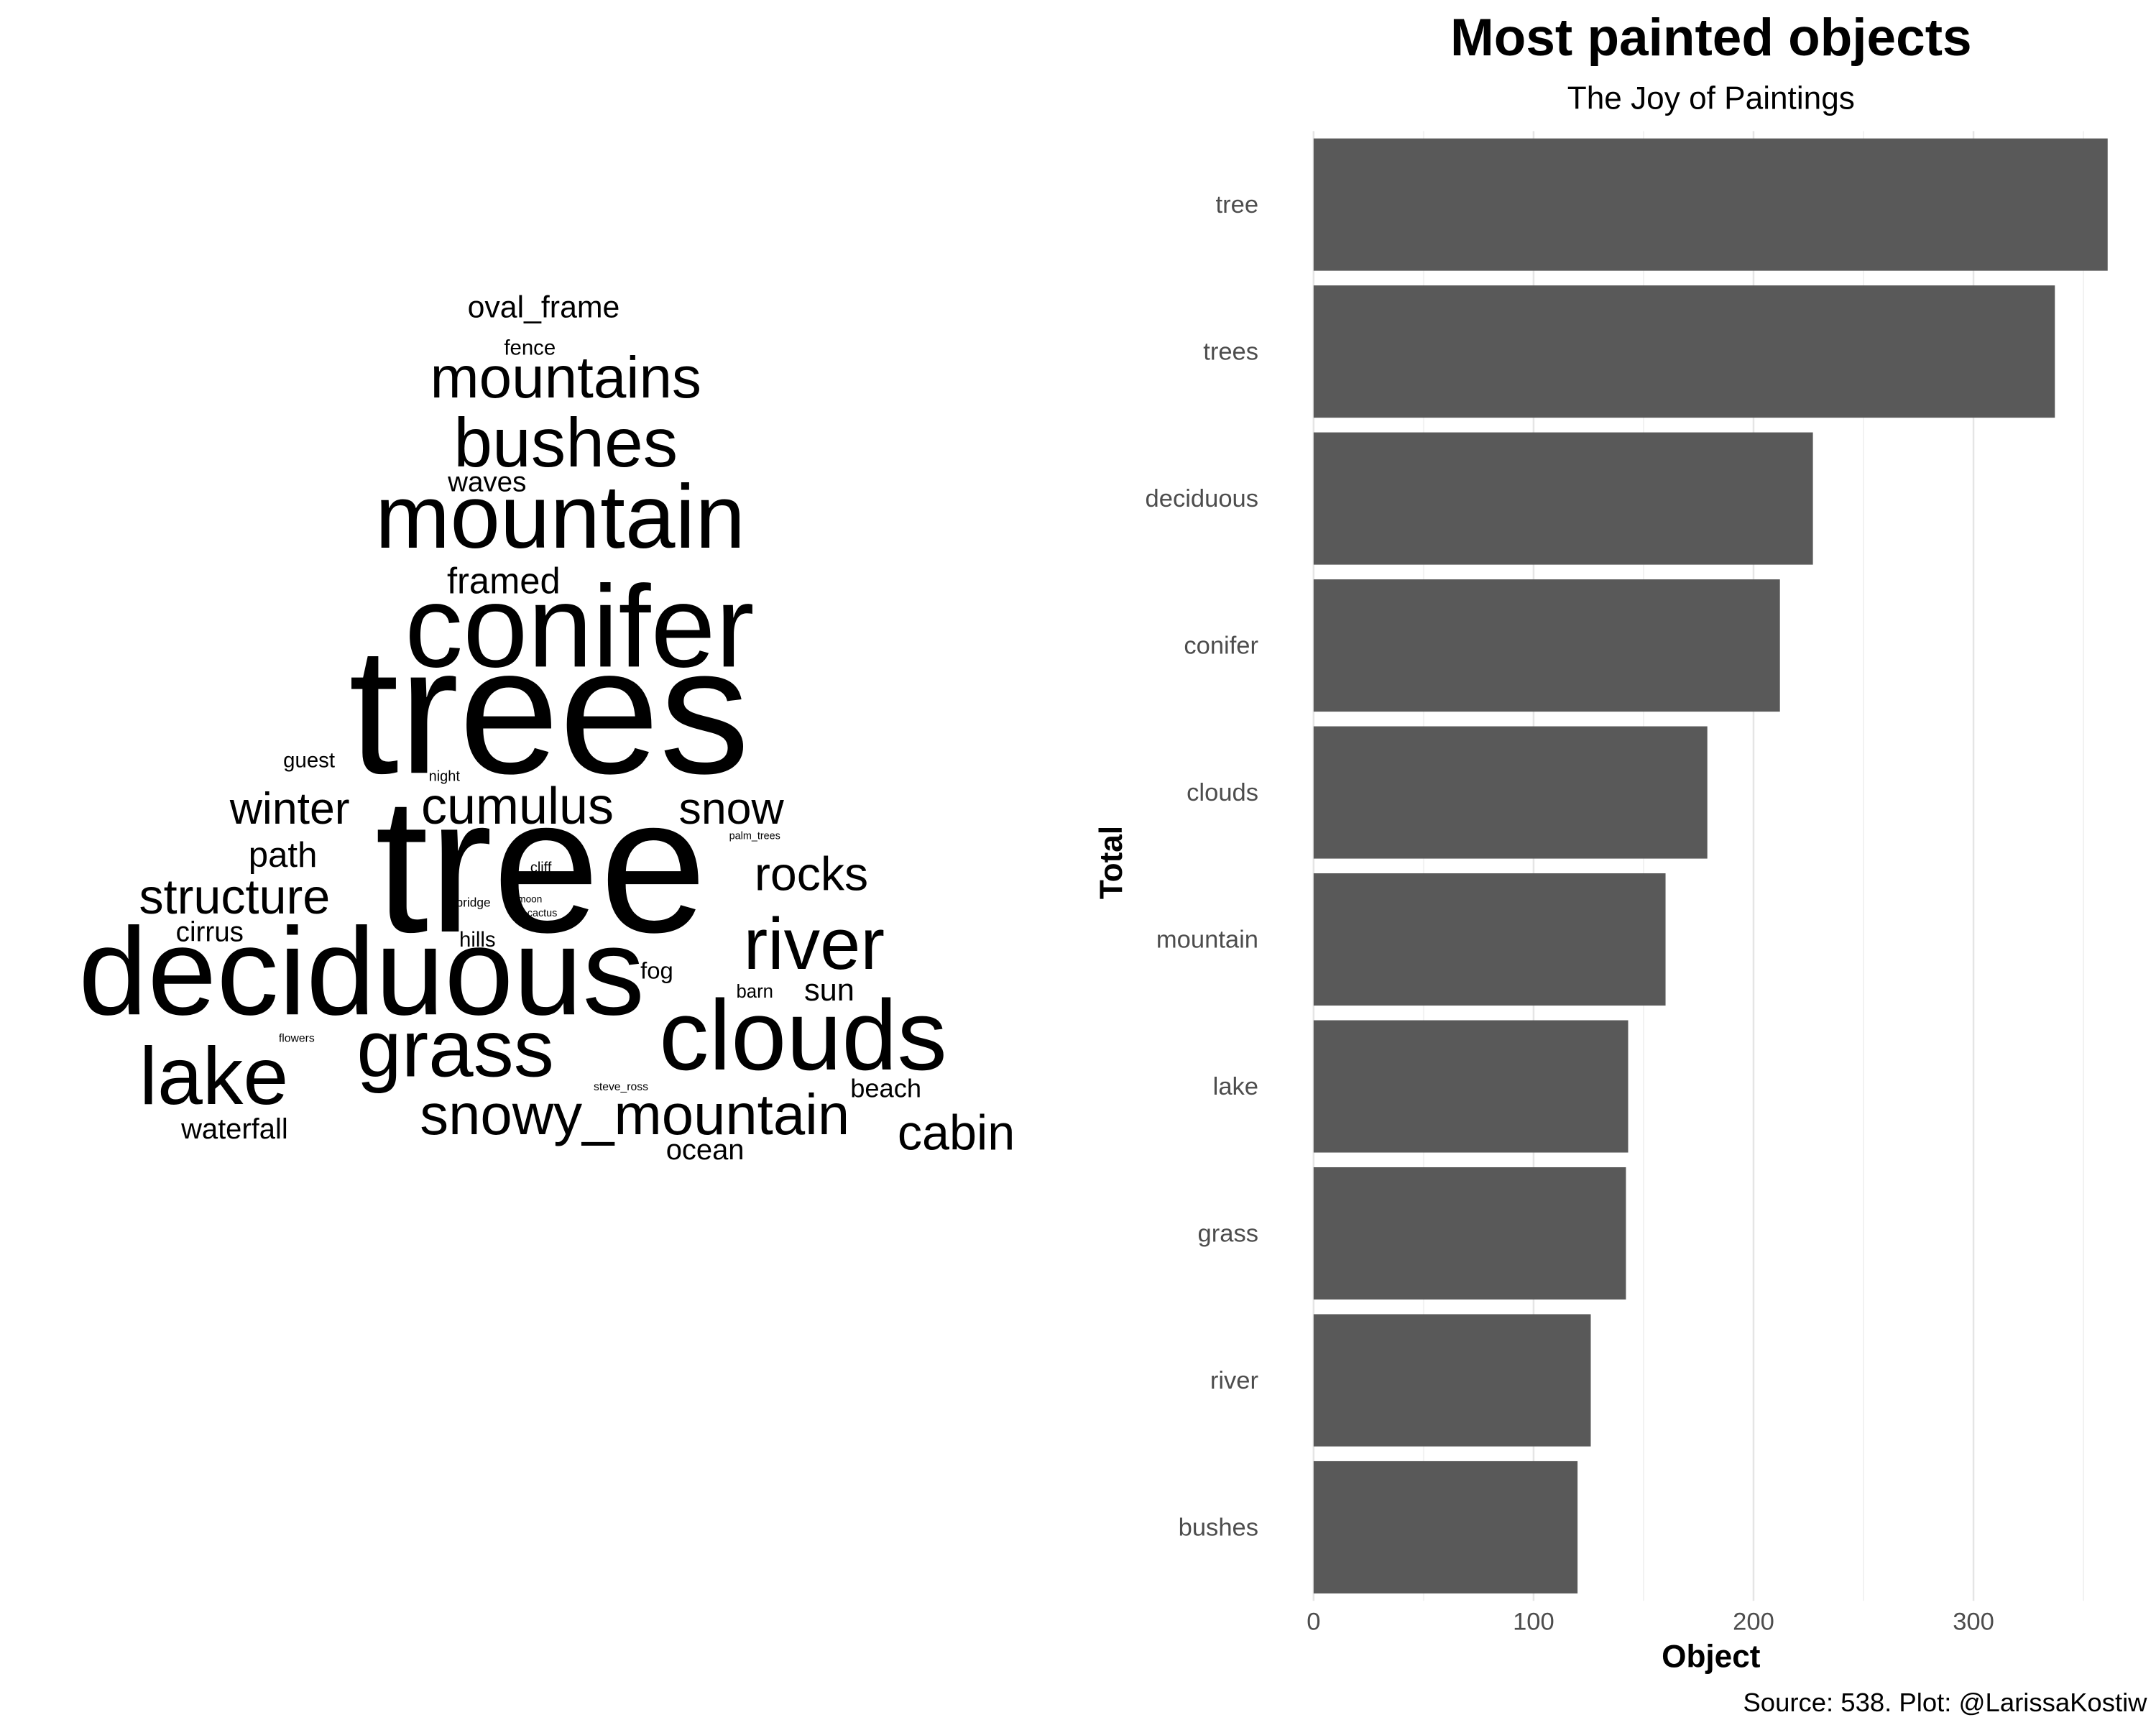 Image resolution: width=2156 pixels, height=1725 pixels. I want to click on cloud-word: tree, so click(541, 864).